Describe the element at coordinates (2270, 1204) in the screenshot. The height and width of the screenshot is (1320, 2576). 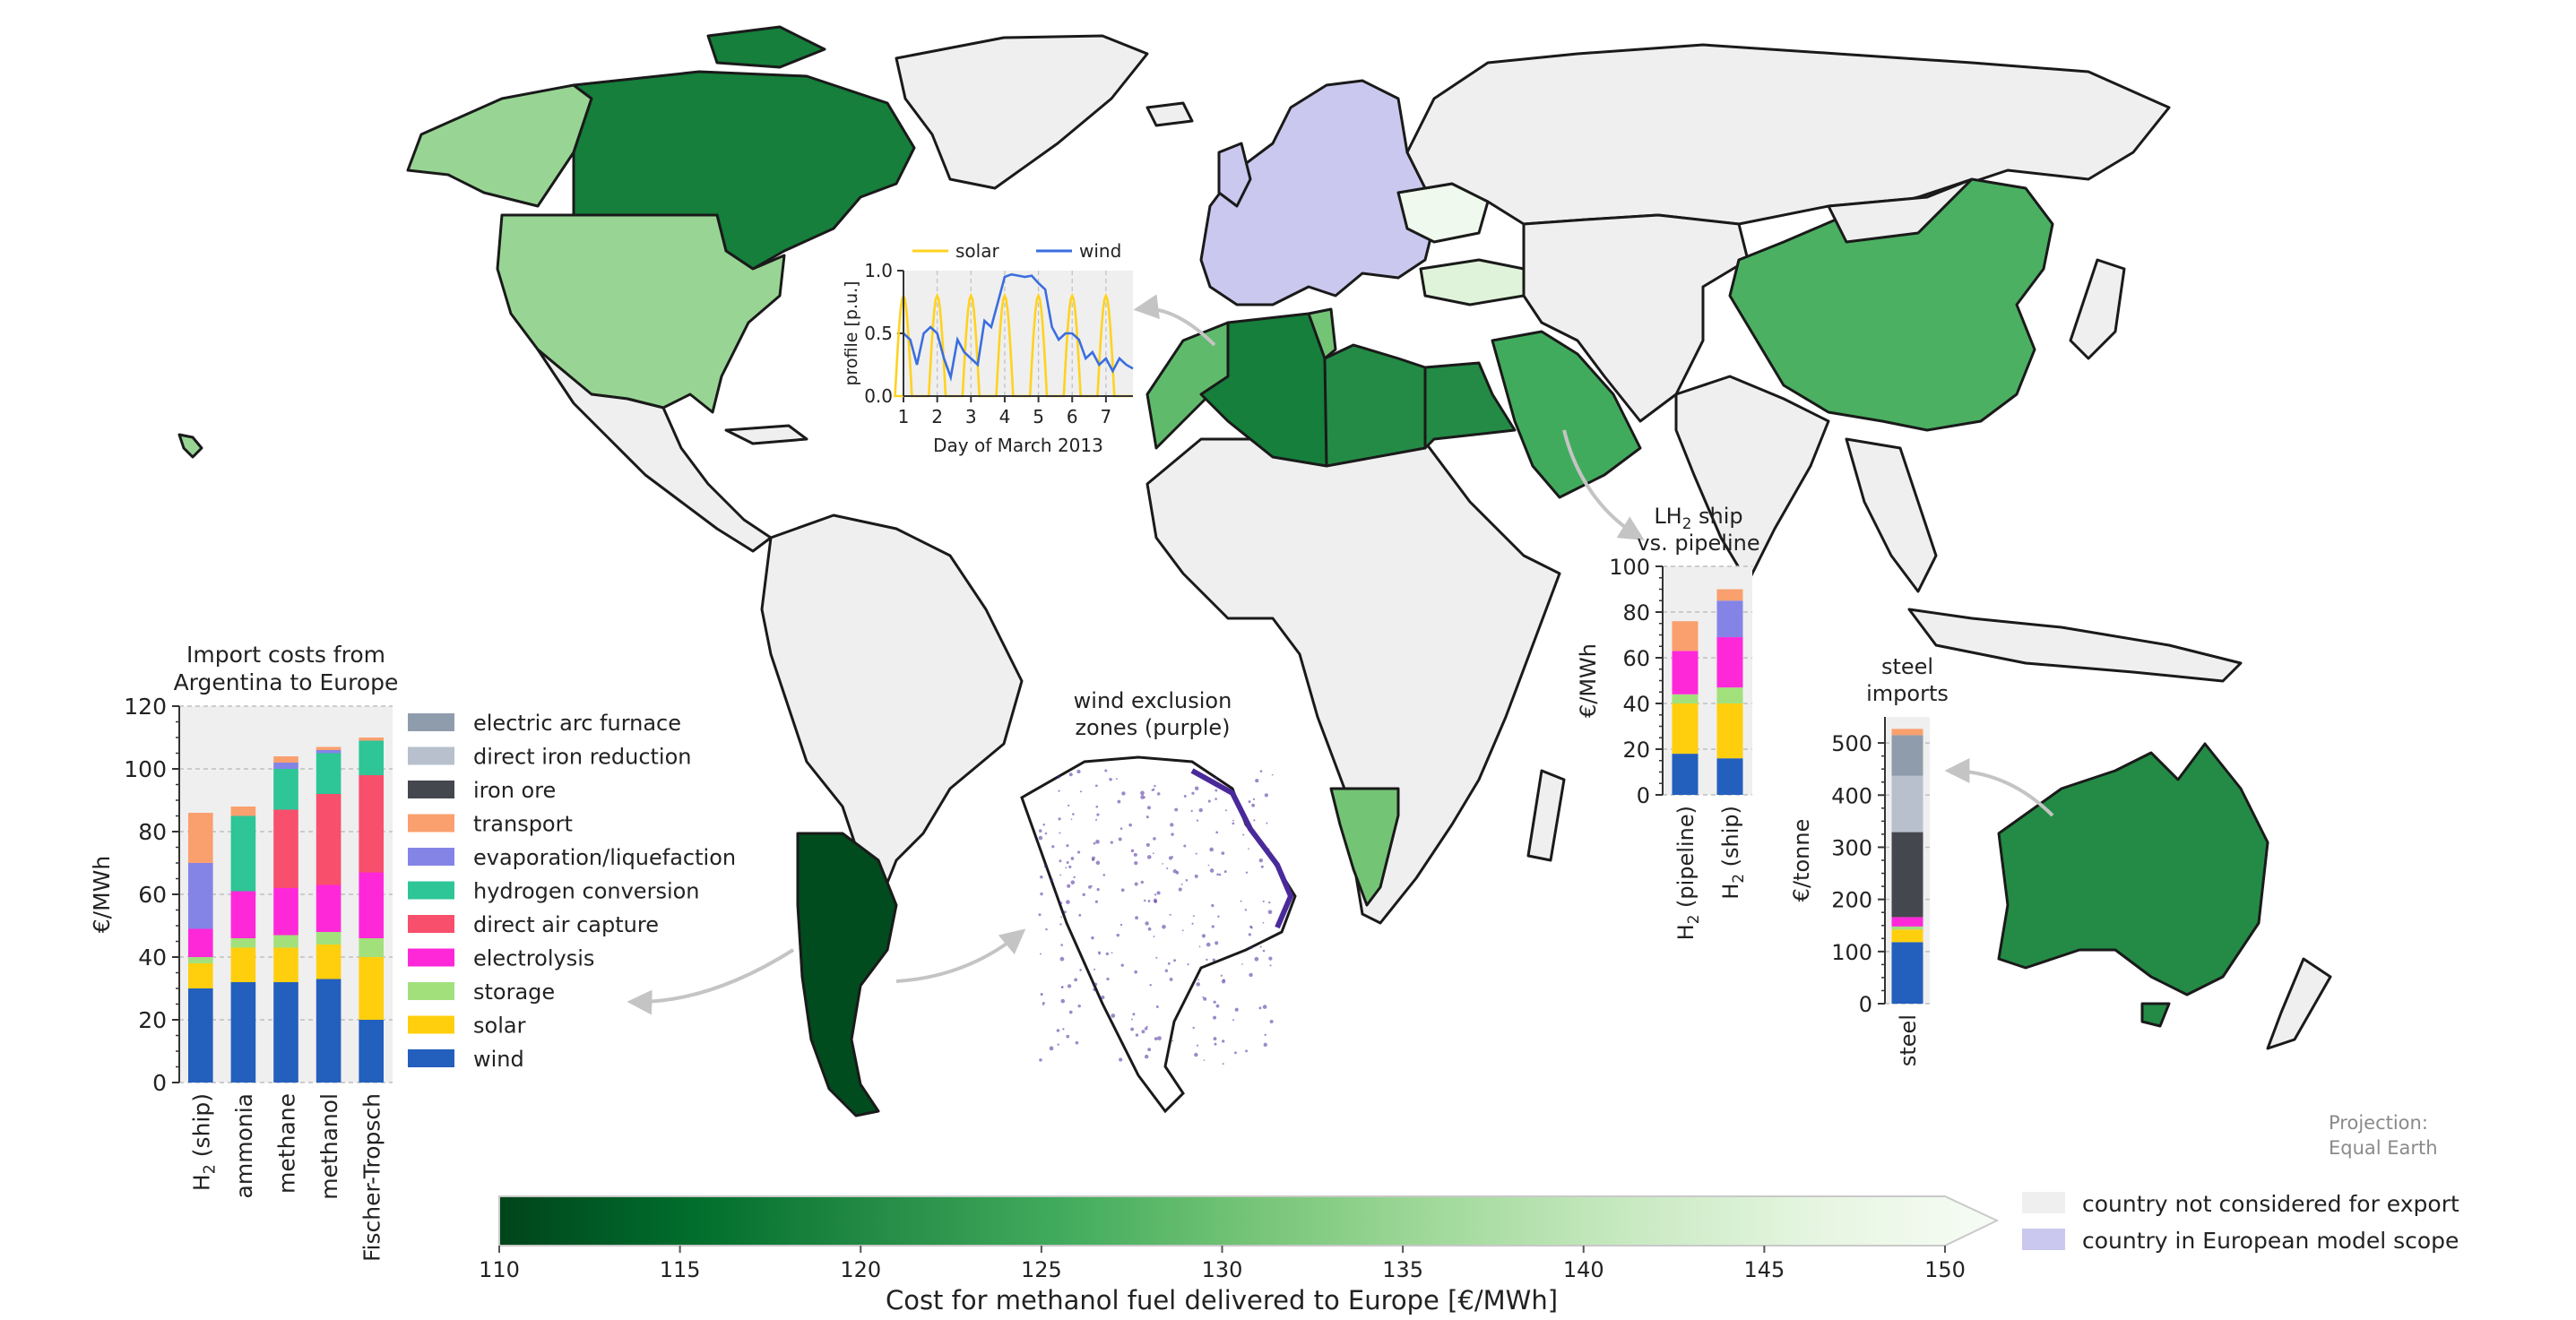
I see `legend-label-not-considered: country not considered for export` at that location.